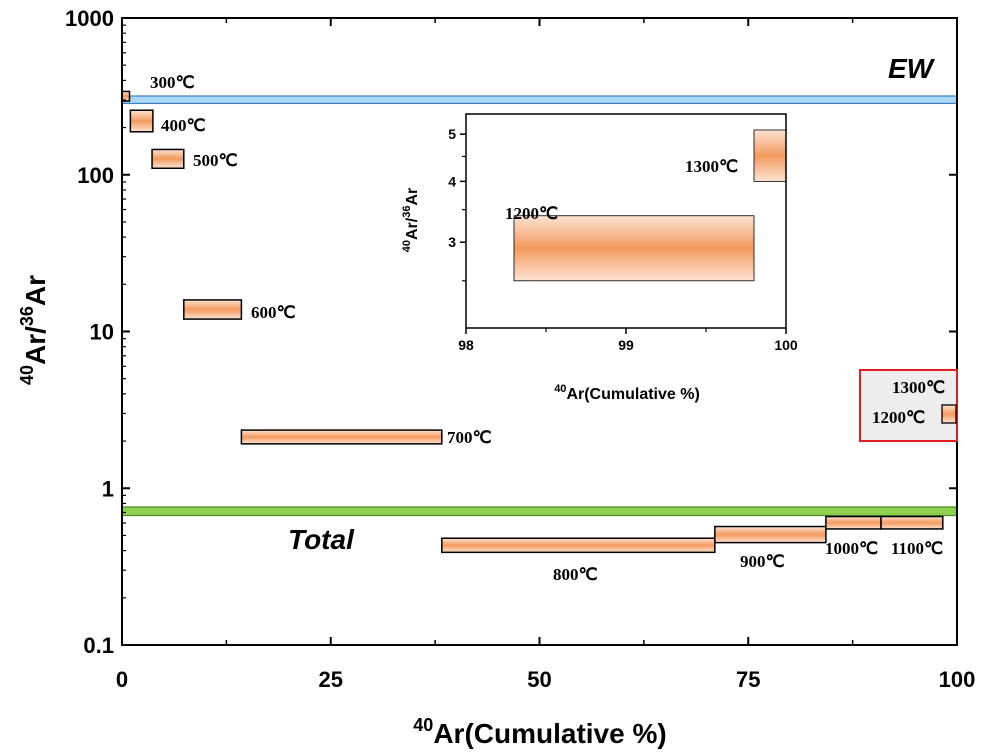 The image size is (983, 755). Describe the element at coordinates (762, 561) in the screenshot. I see `step-label-900: 900℃` at that location.